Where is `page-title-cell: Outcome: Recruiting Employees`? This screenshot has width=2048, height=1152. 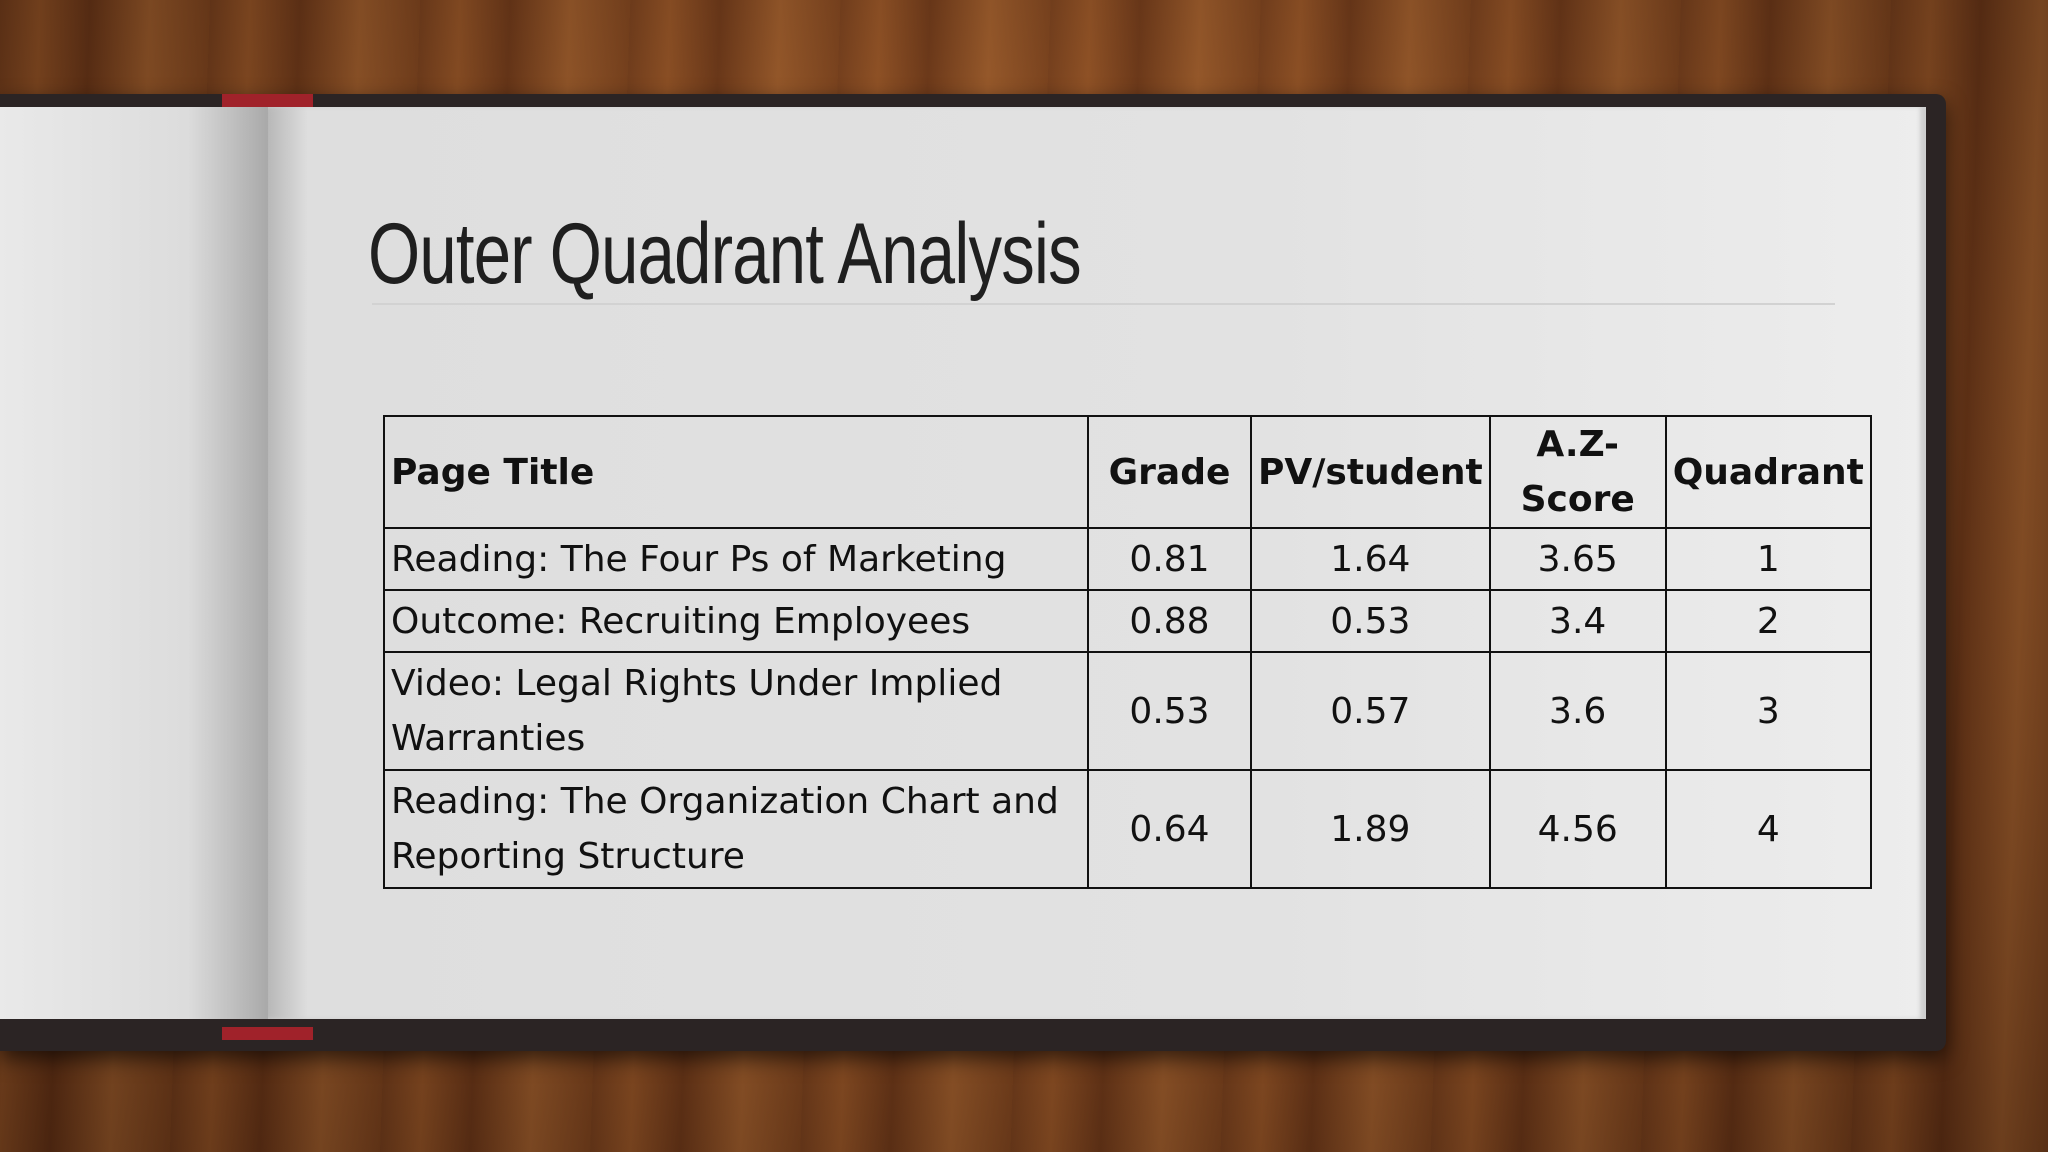 page-title-cell: Outcome: Recruiting Employees is located at coordinates (736, 621).